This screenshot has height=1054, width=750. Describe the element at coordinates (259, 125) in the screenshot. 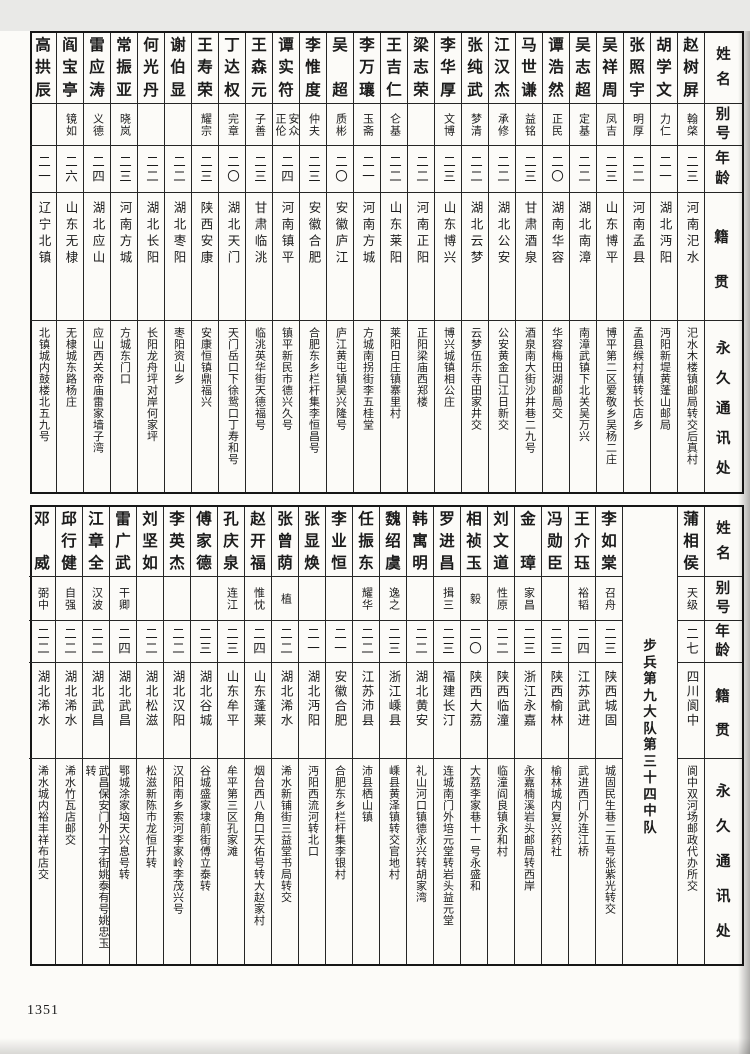

I see `alias-cell: 子善` at that location.